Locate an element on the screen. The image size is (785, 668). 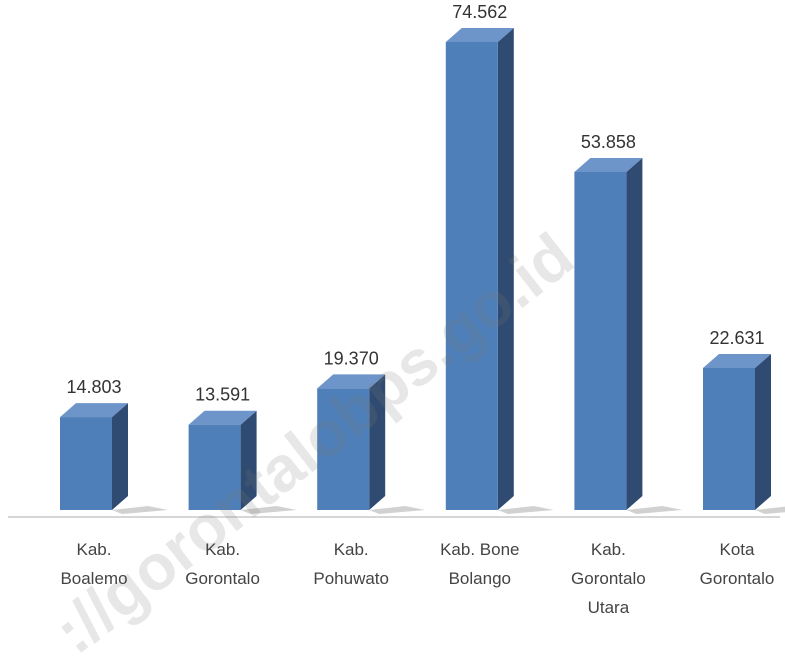
value-label: 74.562 is located at coordinates (479, 12).